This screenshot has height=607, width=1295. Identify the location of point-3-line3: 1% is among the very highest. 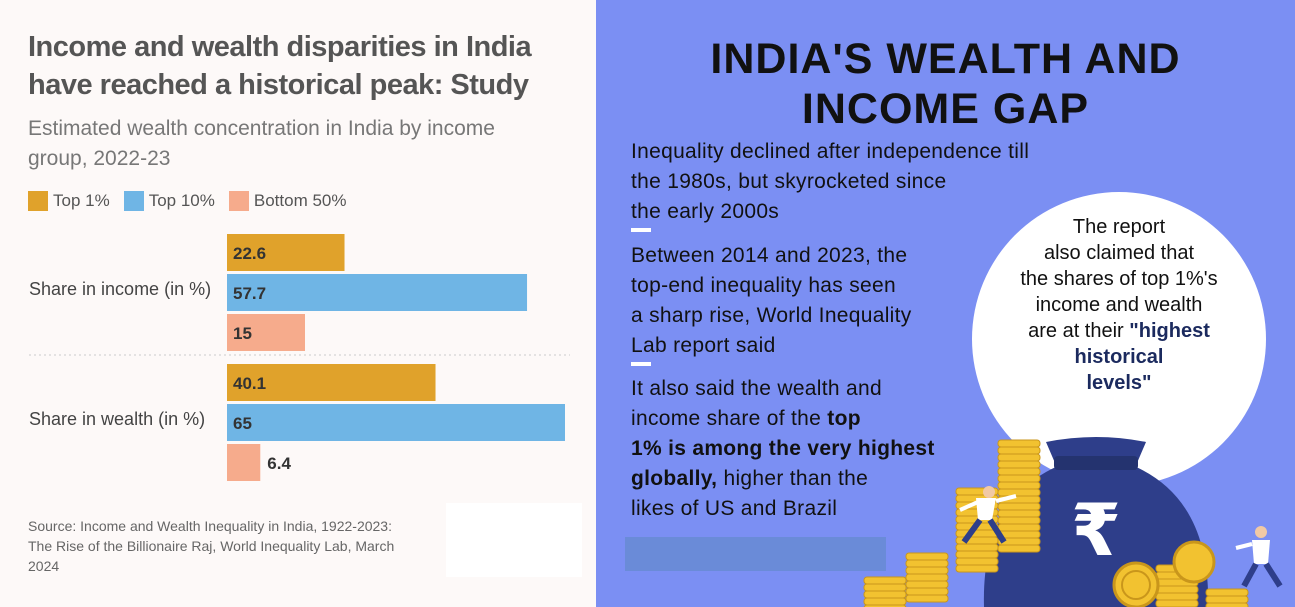
(783, 449).